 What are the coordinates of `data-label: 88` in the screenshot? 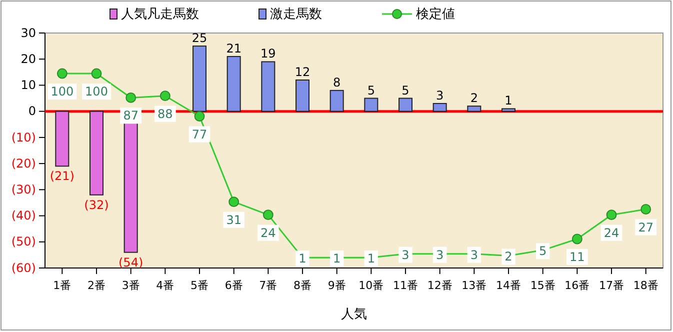 It's located at (165, 113).